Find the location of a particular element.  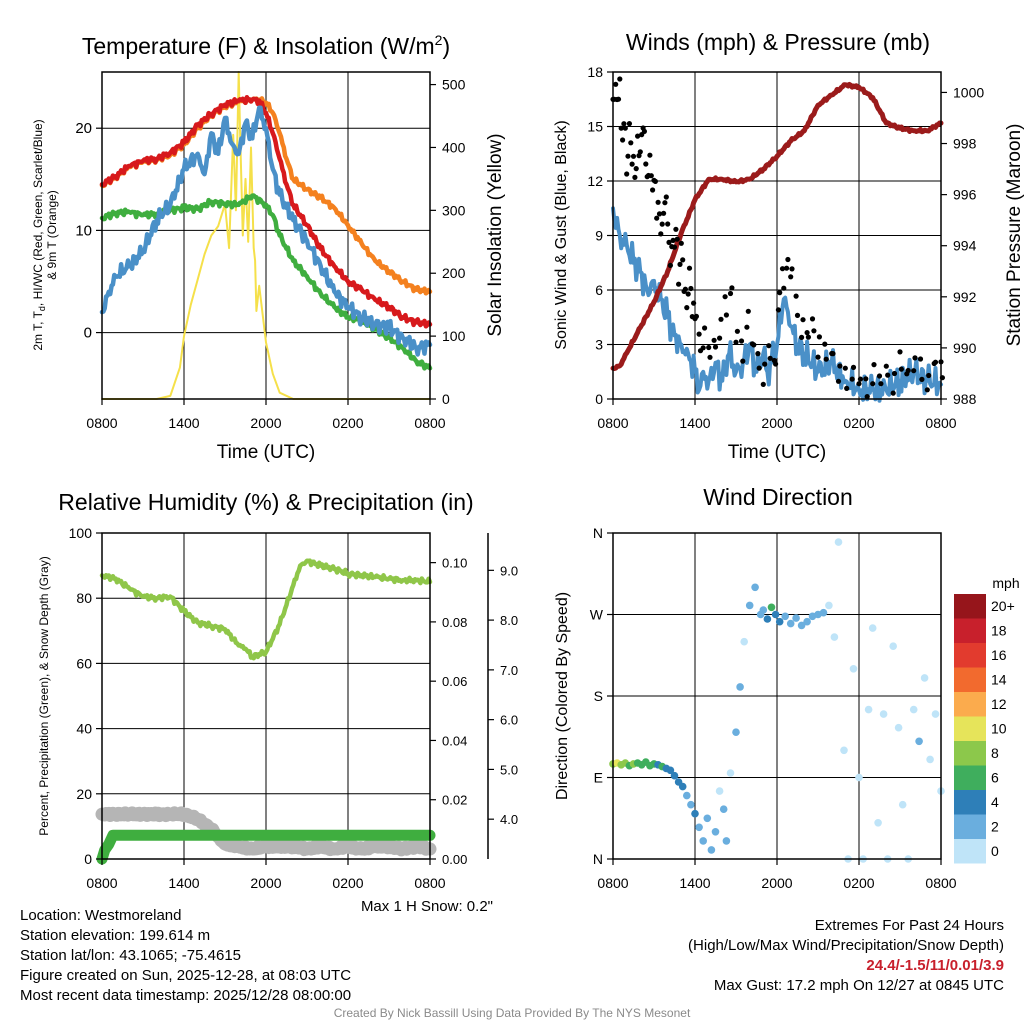

y-tick-label: 0.10 is located at coordinates (454, 563).